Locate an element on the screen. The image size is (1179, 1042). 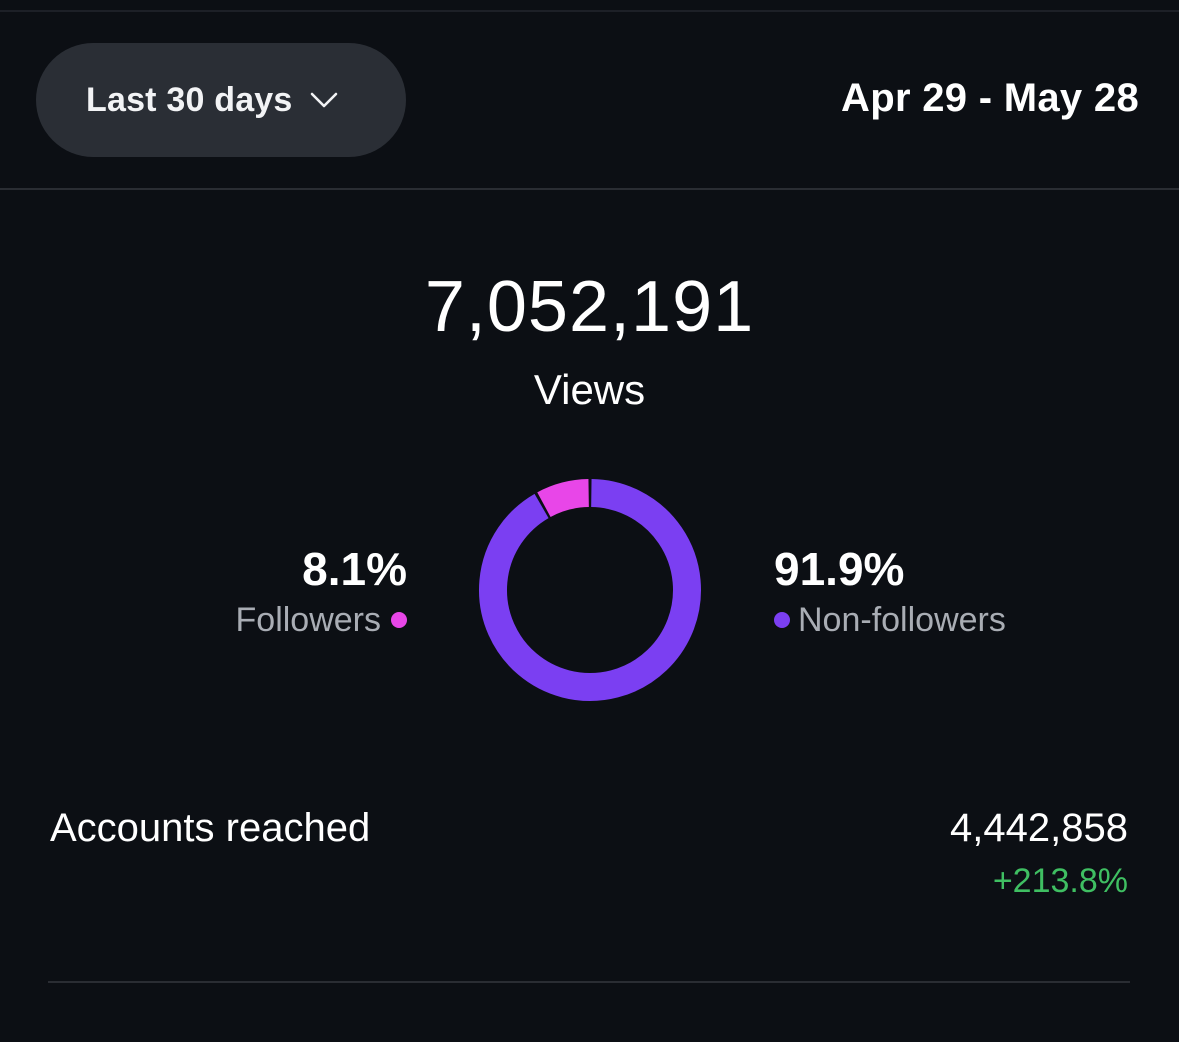
followers-legend: Followers is located at coordinates (321, 620).